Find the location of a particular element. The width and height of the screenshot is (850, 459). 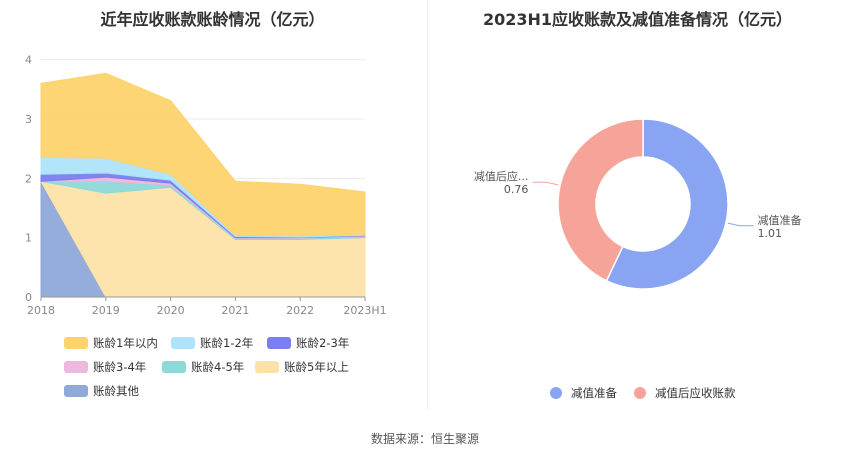

legend-item: 账龄其他 is located at coordinates (101, 391).